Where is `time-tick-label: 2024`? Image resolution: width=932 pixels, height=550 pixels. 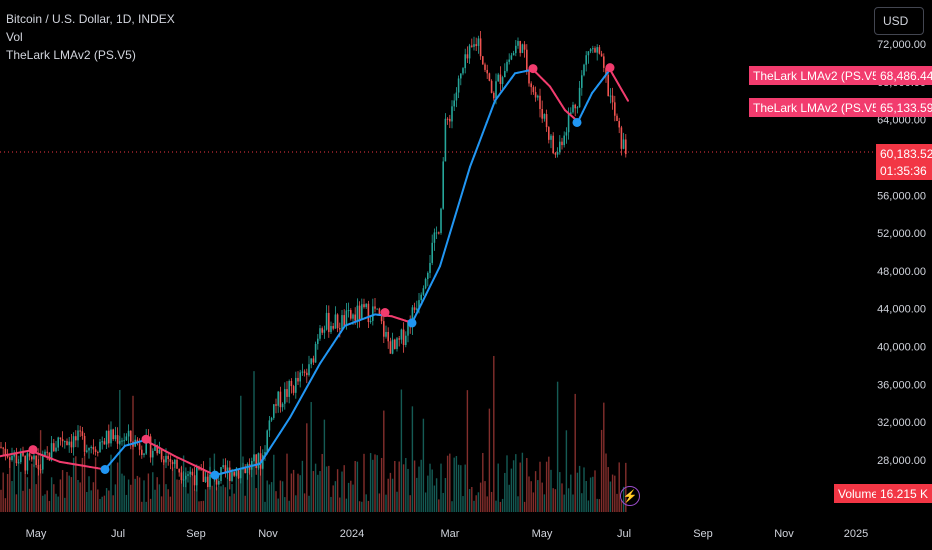 time-tick-label: 2024 is located at coordinates (352, 534).